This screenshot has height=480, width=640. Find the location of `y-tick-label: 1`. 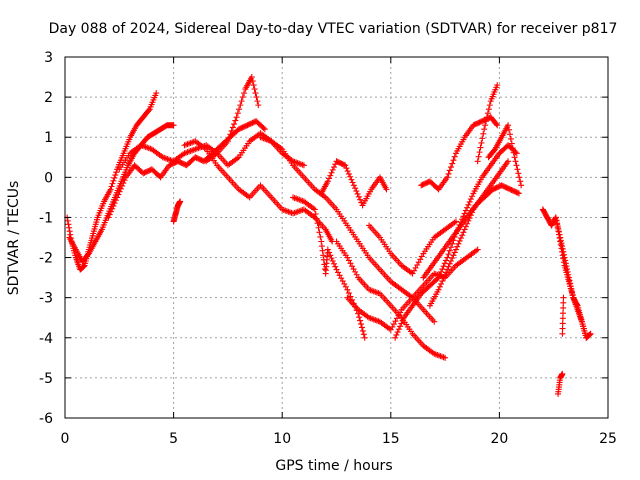

y-tick-label: 1 is located at coordinates (48, 138).